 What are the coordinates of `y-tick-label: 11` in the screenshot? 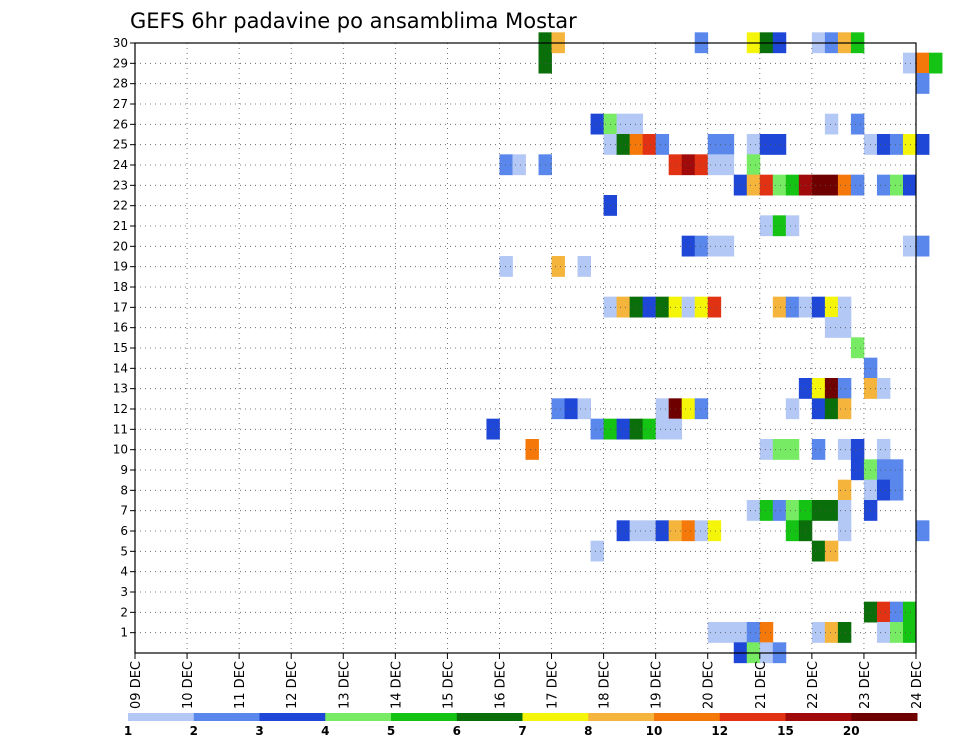 It's located at (120, 429).